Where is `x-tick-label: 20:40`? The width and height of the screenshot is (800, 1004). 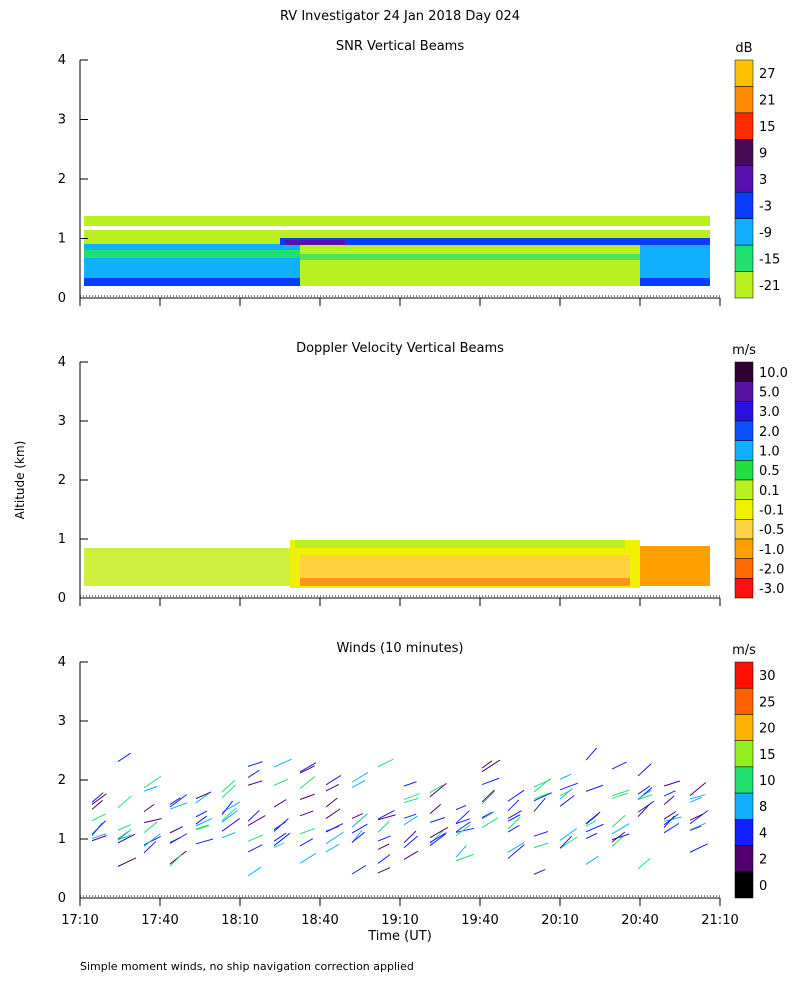
x-tick-label: 20:40 is located at coordinates (639, 920).